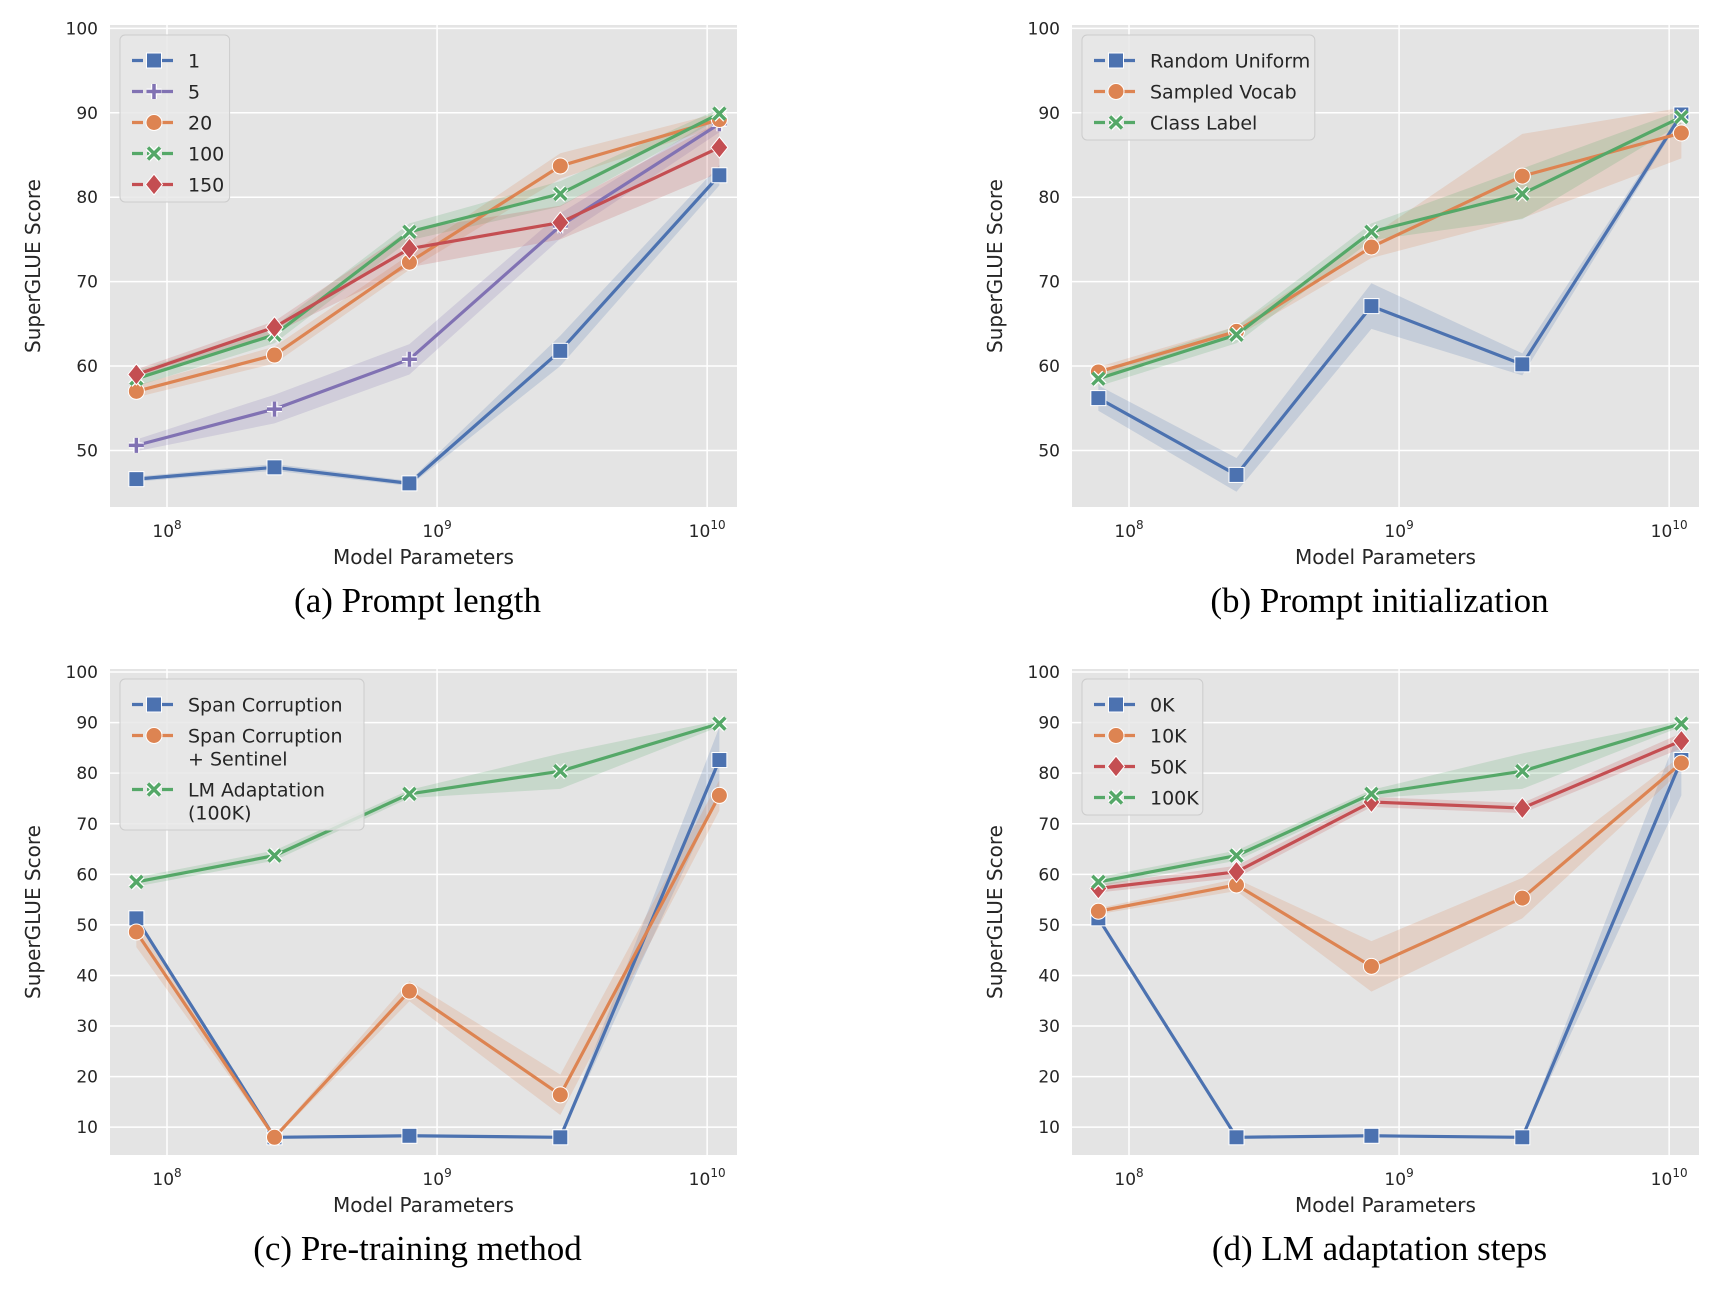 This screenshot has height=1293, width=1736. Describe the element at coordinates (206, 186) in the screenshot. I see `legend-label-line: 150` at that location.